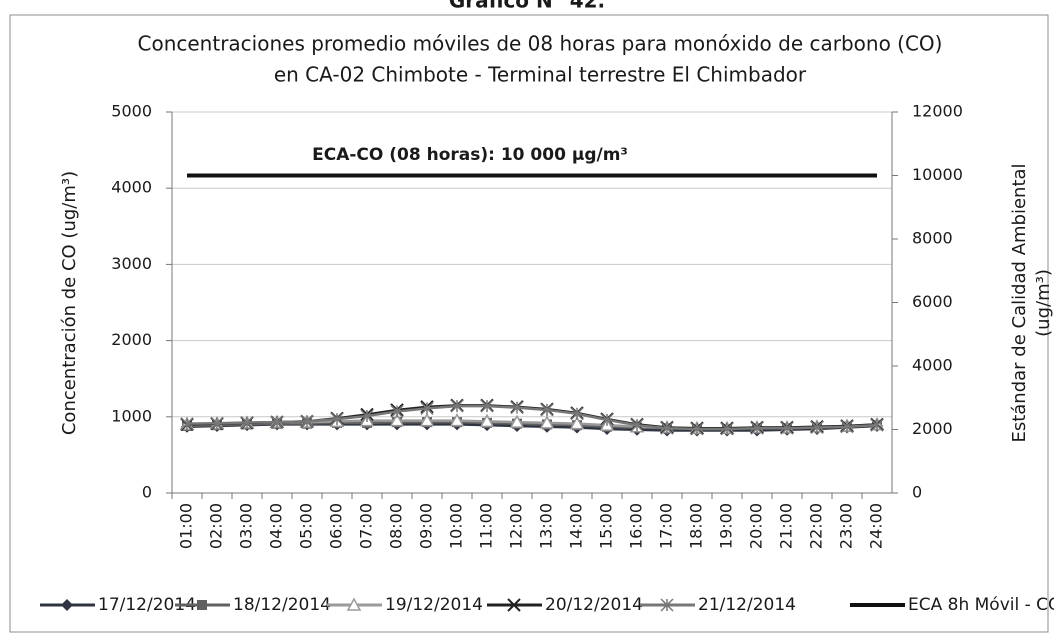  Describe the element at coordinates (606, 526) in the screenshot. I see `x-tick-label: 15:00` at that location.